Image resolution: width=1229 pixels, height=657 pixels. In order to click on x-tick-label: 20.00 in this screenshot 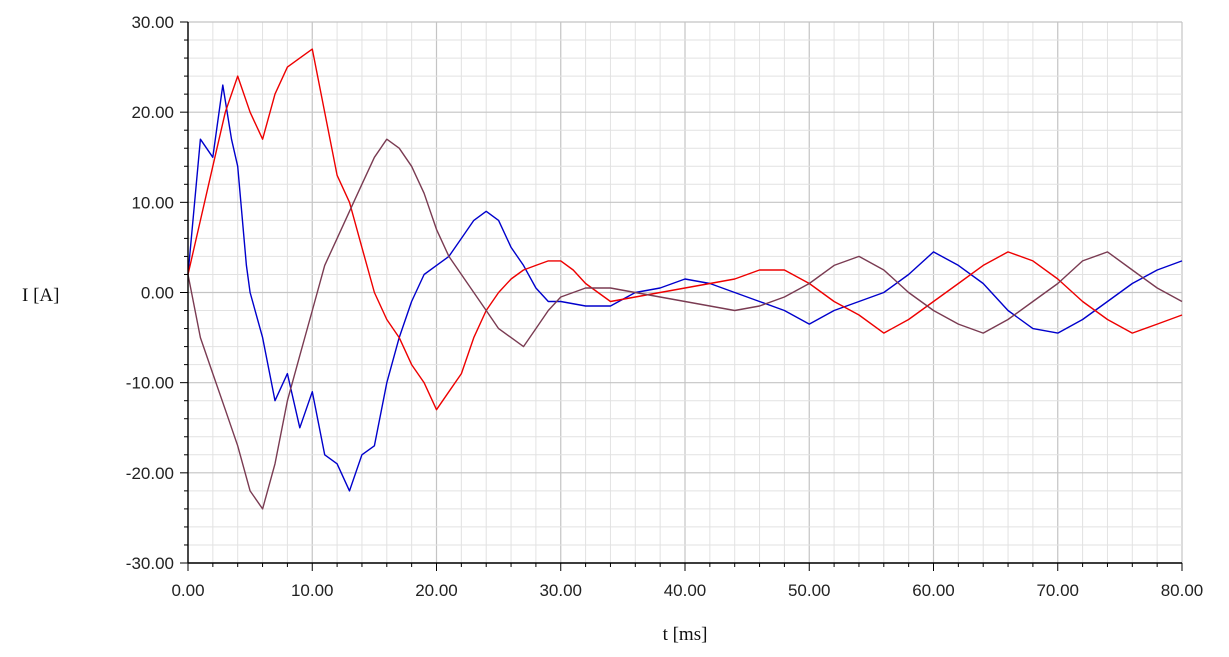, I will do `click(436, 590)`.